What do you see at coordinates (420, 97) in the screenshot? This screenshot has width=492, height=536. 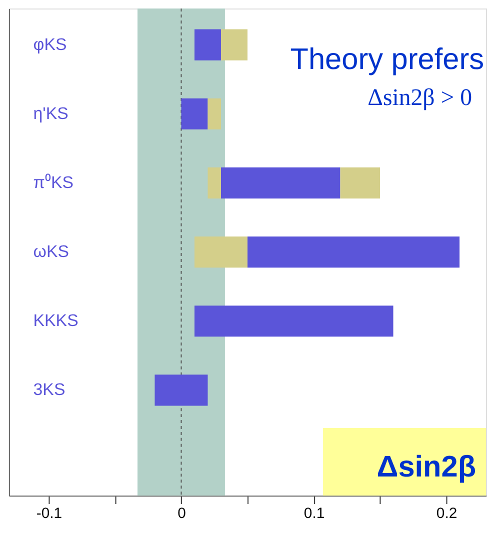 I see `annotation: Δsin2β > 0` at bounding box center [420, 97].